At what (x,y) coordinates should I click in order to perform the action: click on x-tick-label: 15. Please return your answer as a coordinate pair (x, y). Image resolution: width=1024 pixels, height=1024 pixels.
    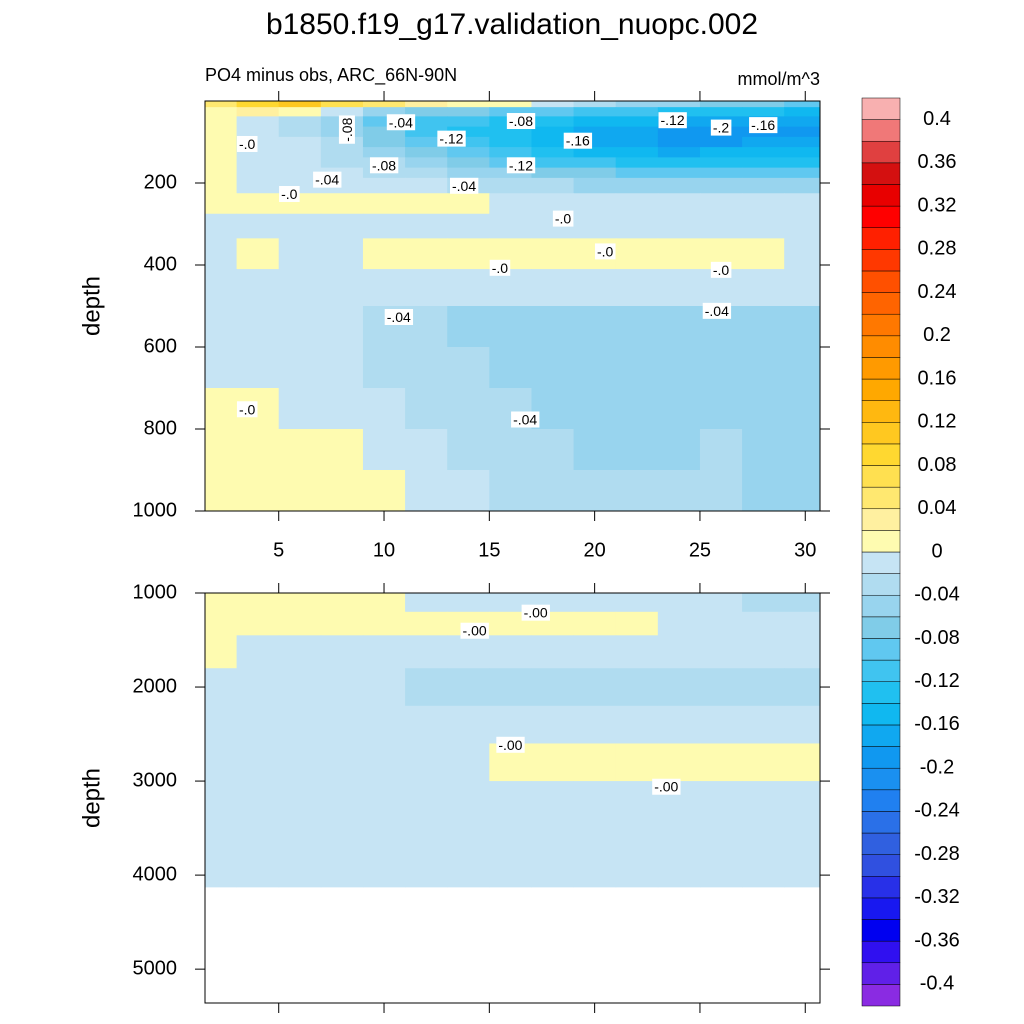
    Looking at the image, I should click on (489, 550).